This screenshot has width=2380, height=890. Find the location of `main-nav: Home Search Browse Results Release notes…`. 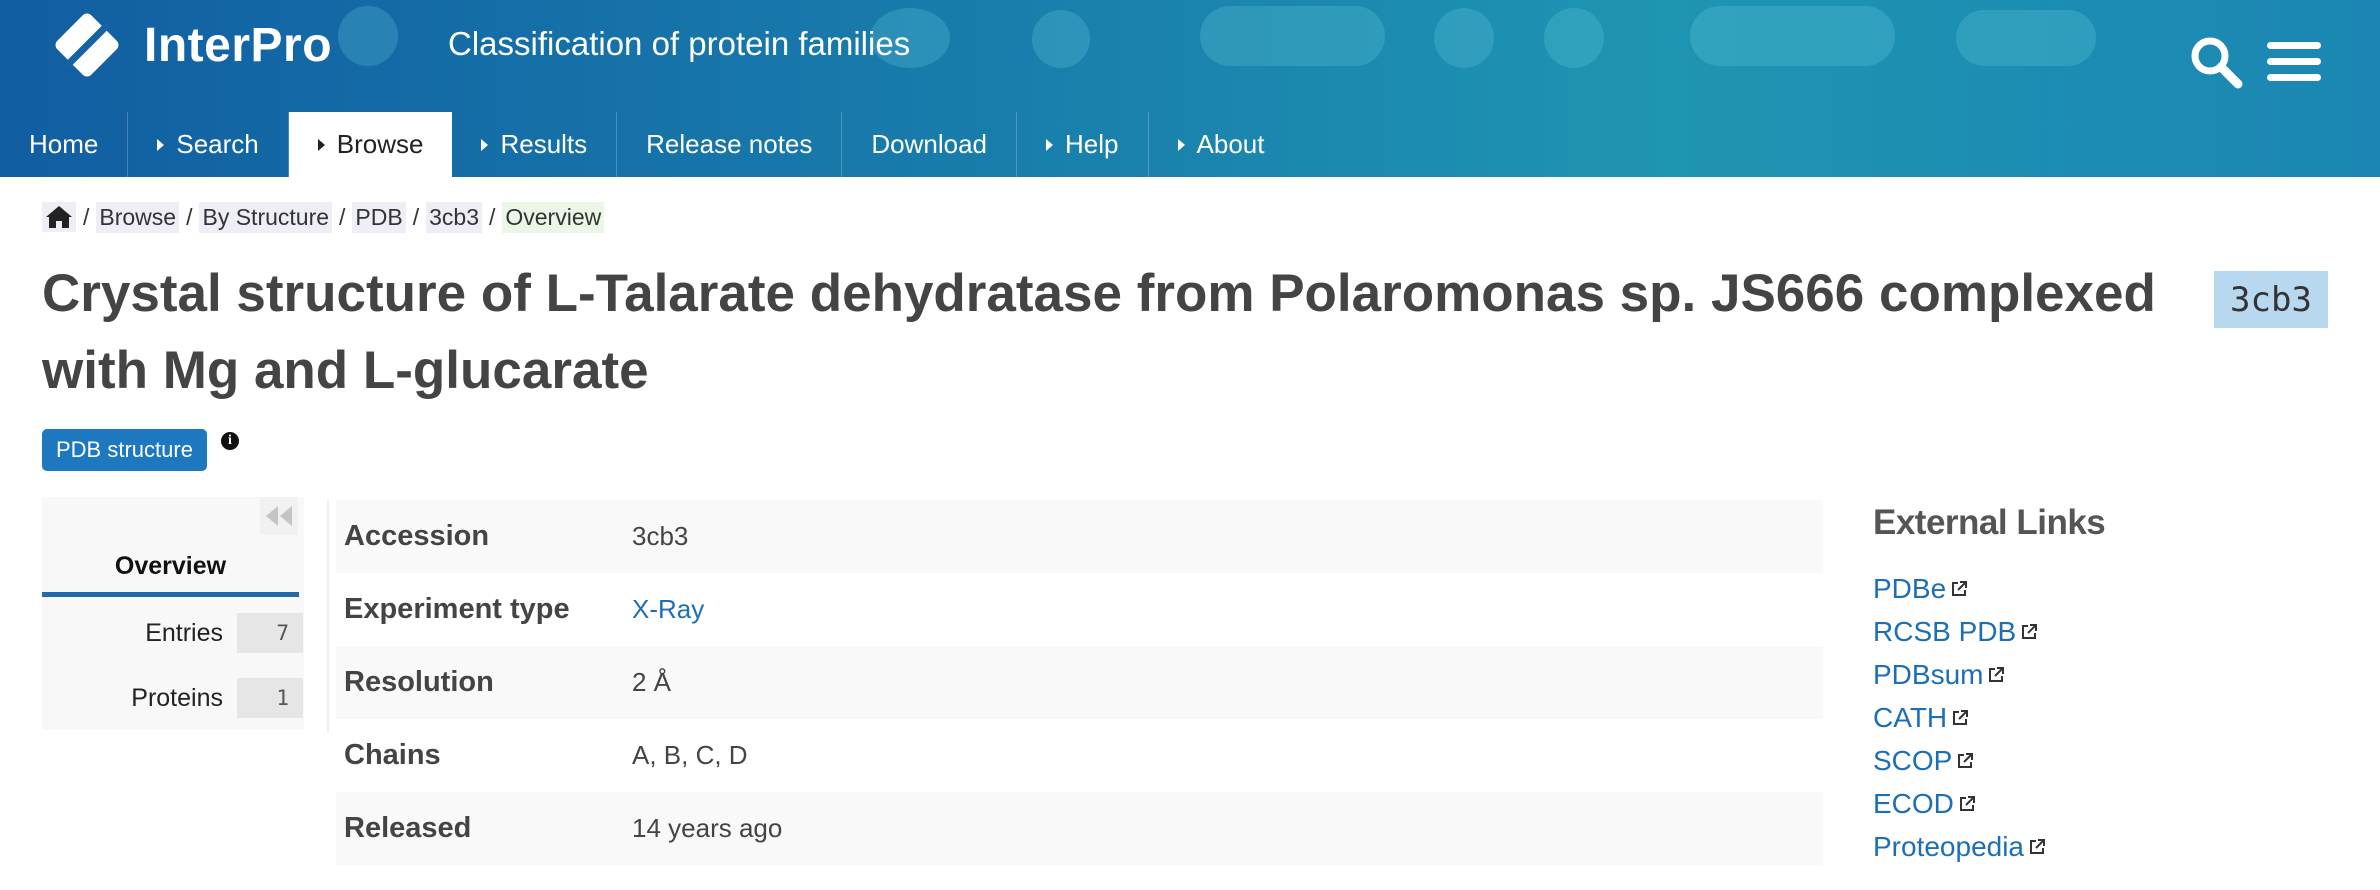

main-nav: Home Search Browse Results Release notes… is located at coordinates (646, 144).